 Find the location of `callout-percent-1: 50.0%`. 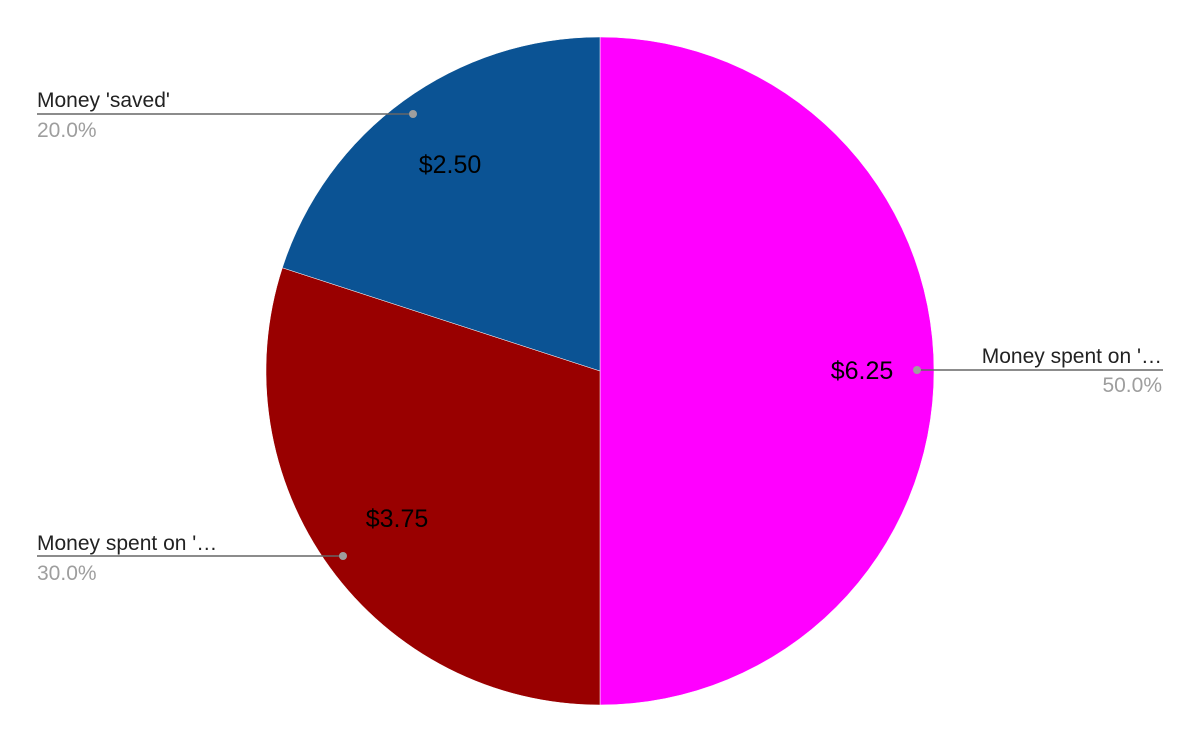

callout-percent-1: 50.0% is located at coordinates (1132, 385).